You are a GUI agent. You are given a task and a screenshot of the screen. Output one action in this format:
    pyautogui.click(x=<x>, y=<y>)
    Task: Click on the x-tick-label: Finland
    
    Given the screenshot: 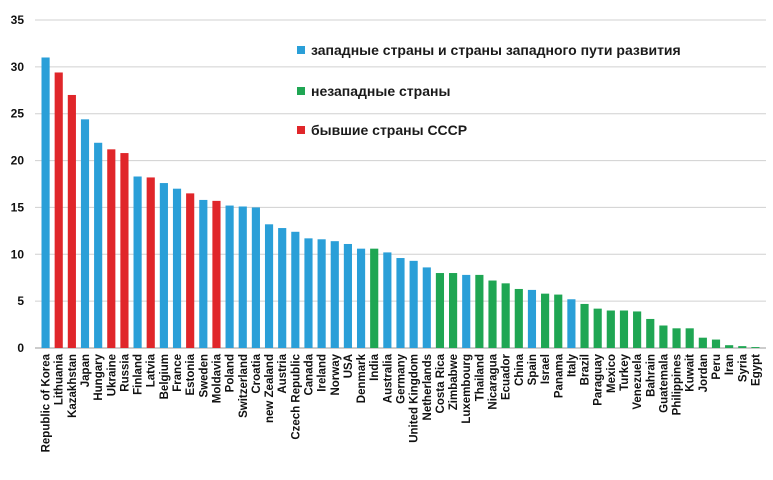 What is the action you would take?
    pyautogui.click(x=139, y=374)
    